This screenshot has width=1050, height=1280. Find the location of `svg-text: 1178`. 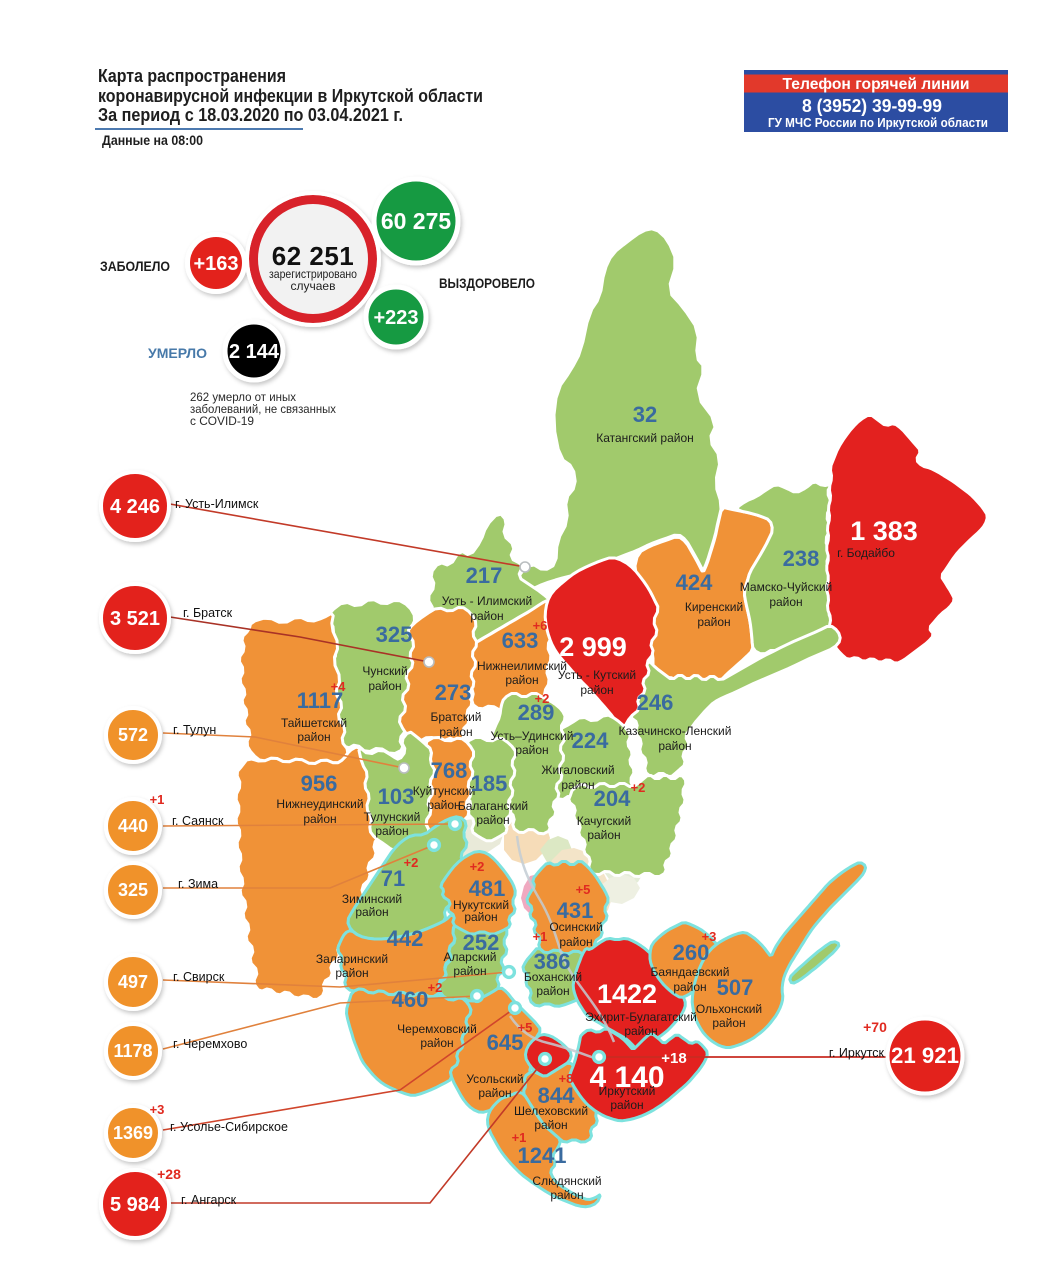

svg-text: 1178 is located at coordinates (132, 1051).